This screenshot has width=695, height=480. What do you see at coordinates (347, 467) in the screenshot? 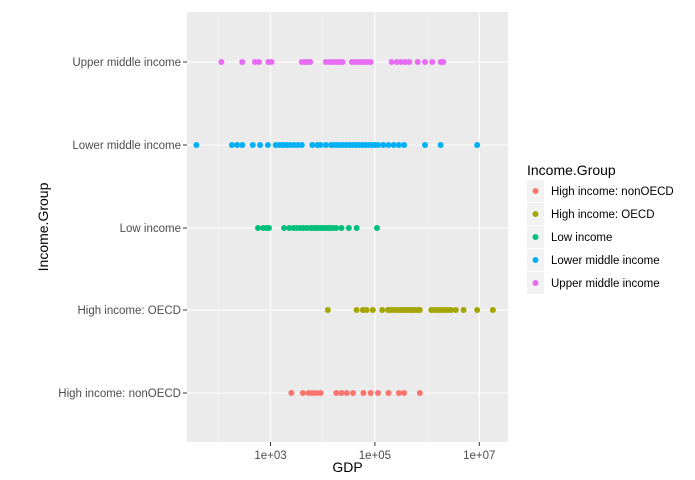
I see `x-axis-title: GDP` at bounding box center [347, 467].